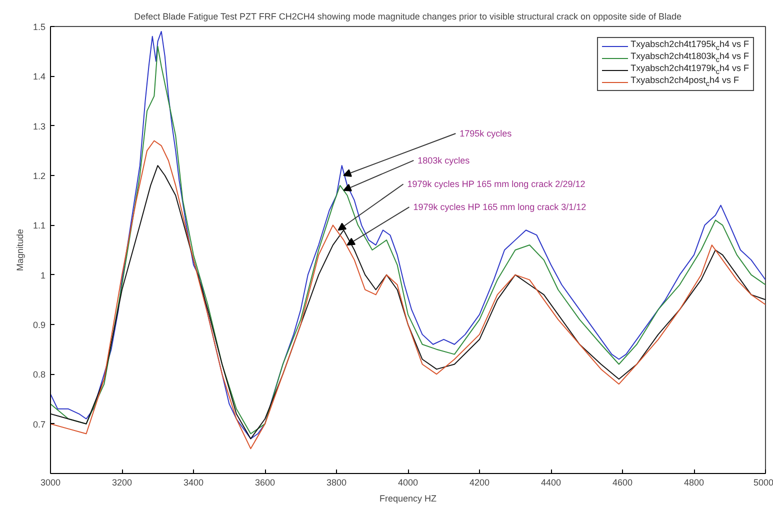 This screenshot has height=513, width=773. Describe the element at coordinates (39, 126) in the screenshot. I see `y-tick-label: 1.3` at that location.